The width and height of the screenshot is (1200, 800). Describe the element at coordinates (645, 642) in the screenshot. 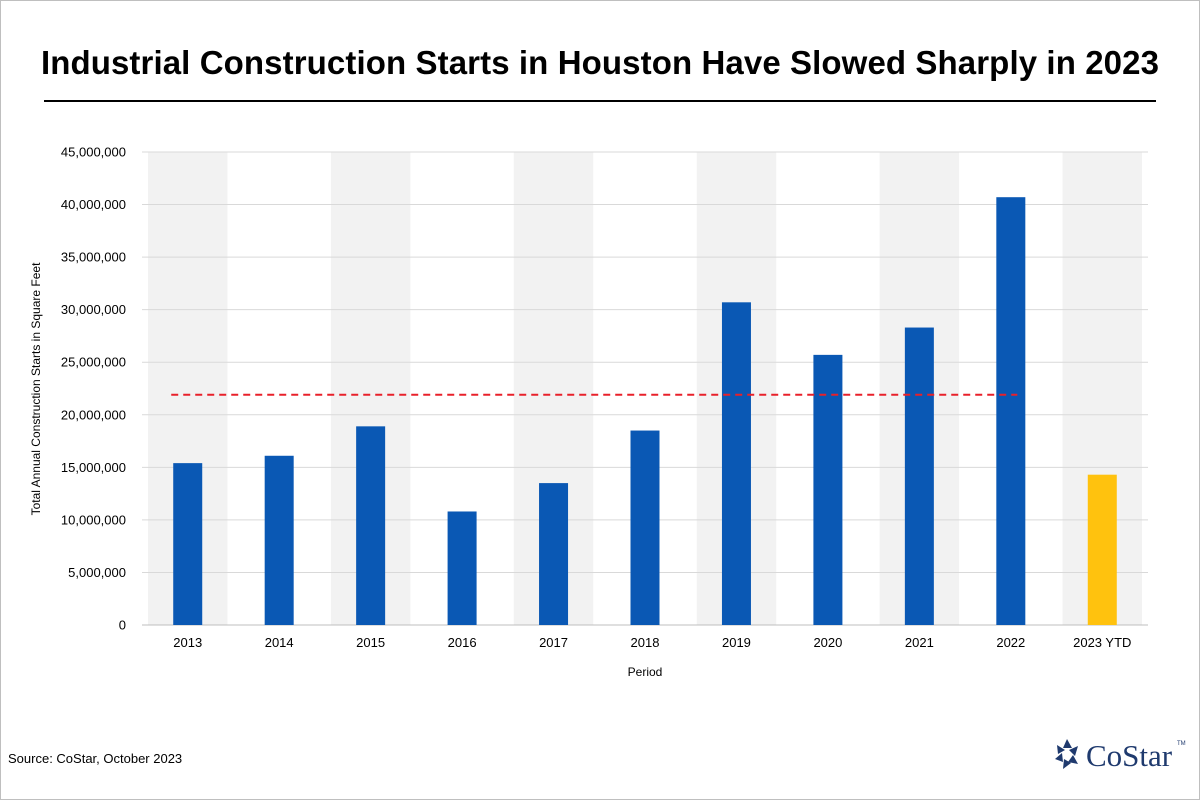

I see `x-tick-label: 2018` at that location.